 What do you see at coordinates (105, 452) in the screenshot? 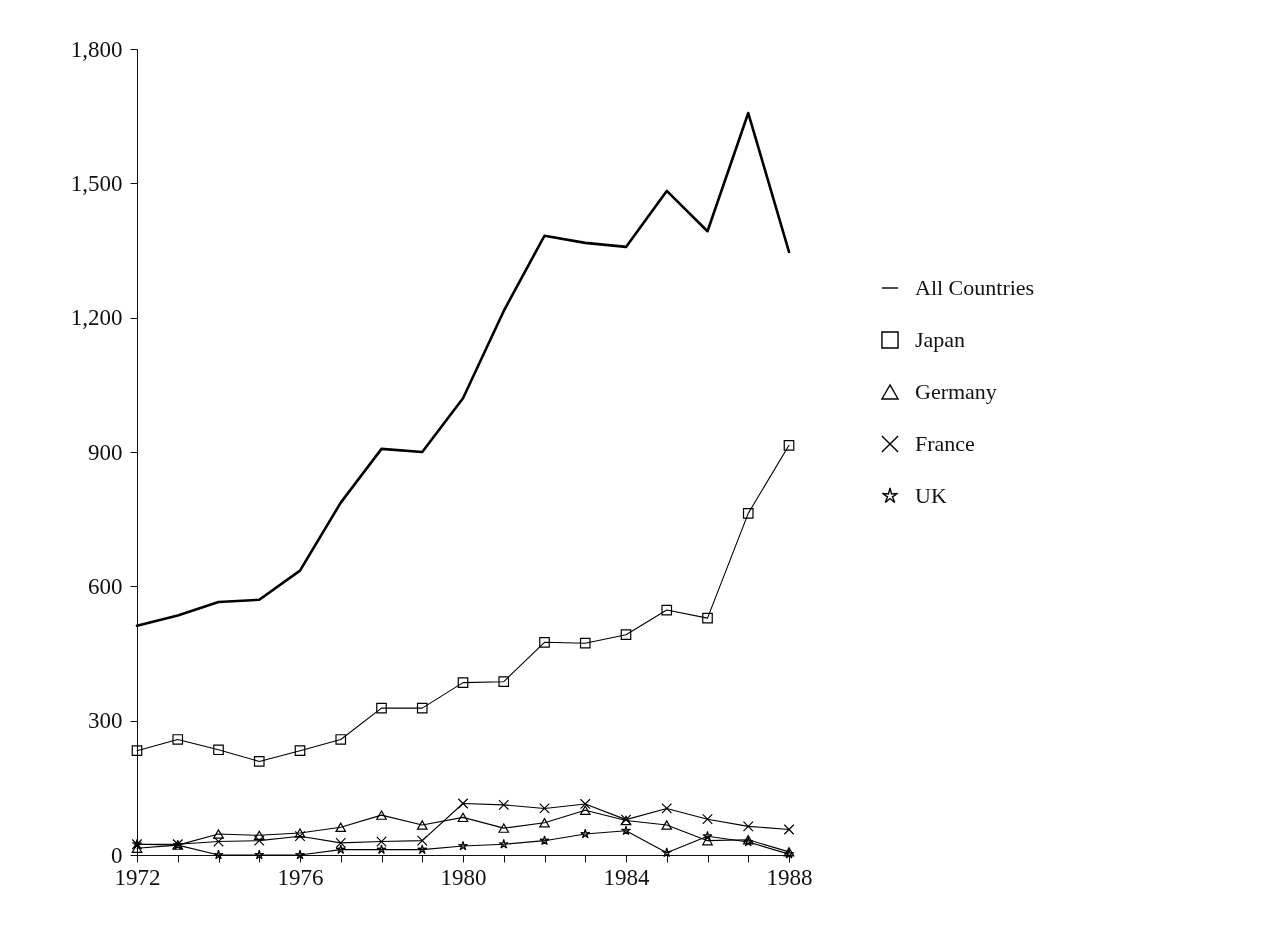
I see `y-tick-label: 900` at bounding box center [105, 452].